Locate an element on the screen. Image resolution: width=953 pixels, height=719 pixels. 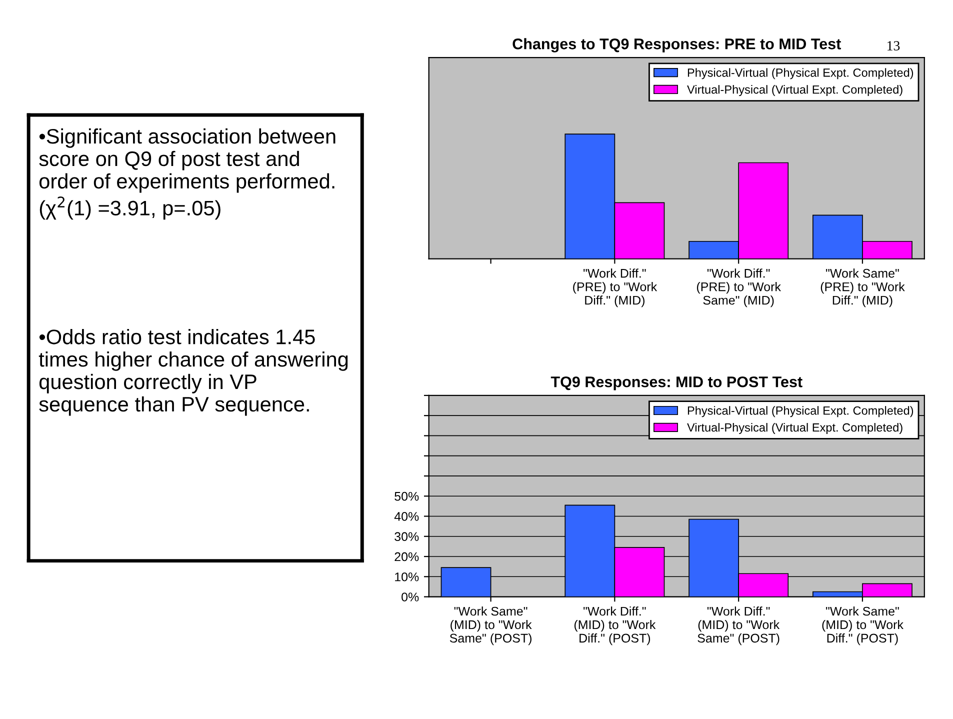
chart-title: Changes to TQ9 Responses: PRE to MID Test is located at coordinates (676, 45).